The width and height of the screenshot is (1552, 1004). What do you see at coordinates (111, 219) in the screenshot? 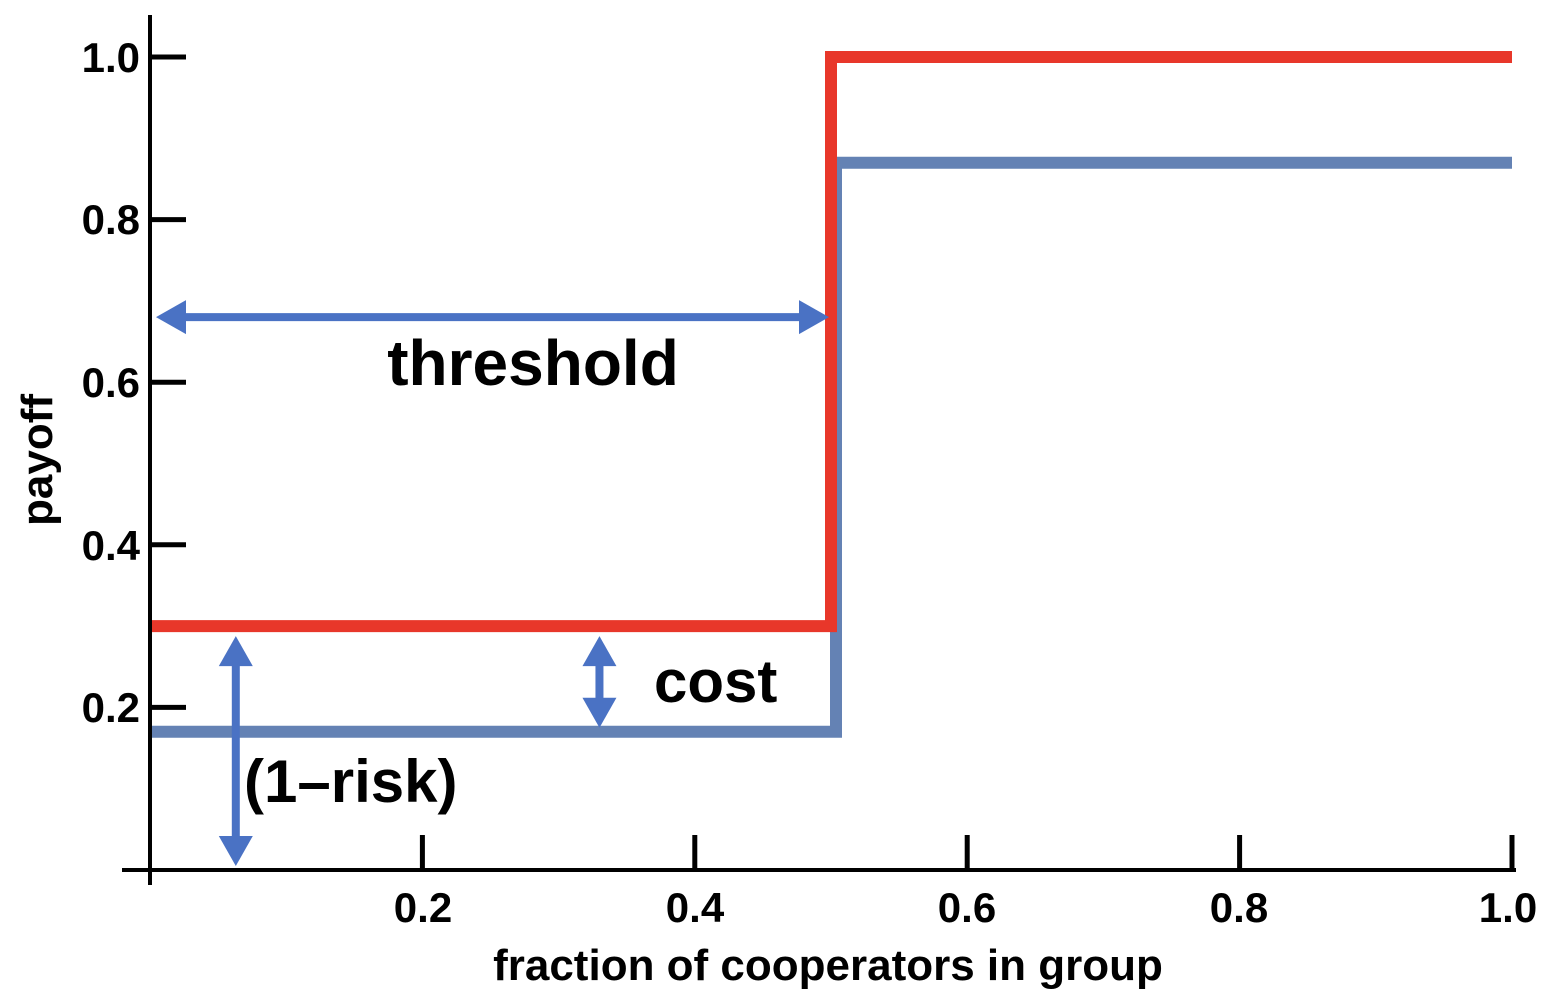
I see `y-tick-label: 0.8` at bounding box center [111, 219].